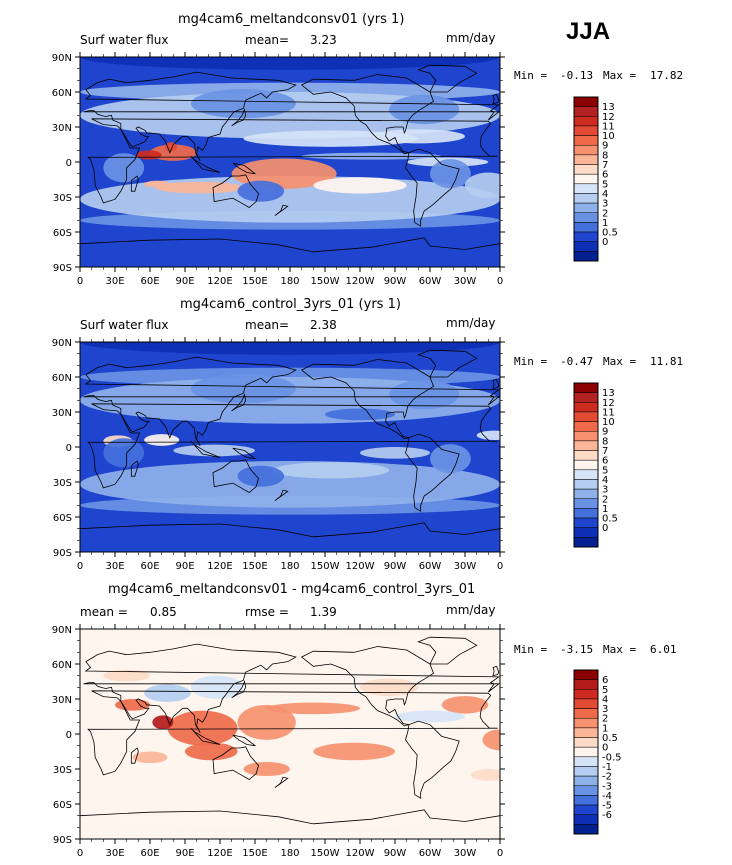 Image resolution: width=732 pixels, height=865 pixels. What do you see at coordinates (605, 470) in the screenshot?
I see `colorbar-level-label: 5` at bounding box center [605, 470].